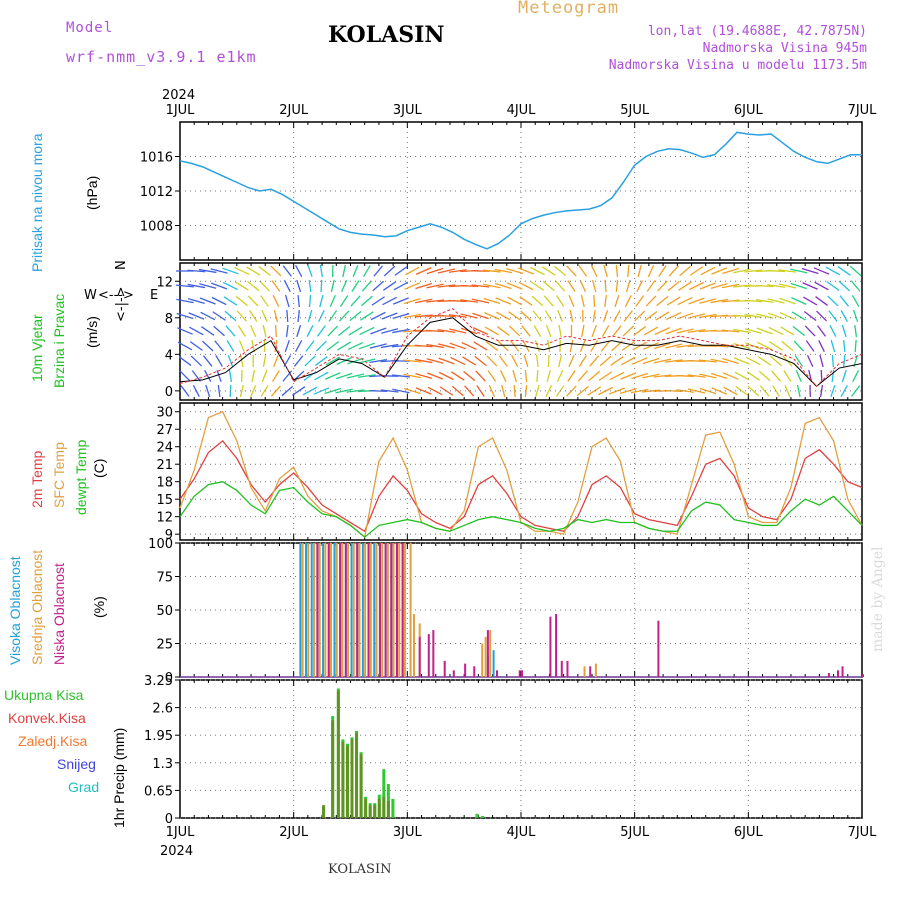 This screenshot has height=900, width=900. What do you see at coordinates (164, 578) in the screenshot?
I see `y-tick-label: 75` at bounding box center [164, 578].